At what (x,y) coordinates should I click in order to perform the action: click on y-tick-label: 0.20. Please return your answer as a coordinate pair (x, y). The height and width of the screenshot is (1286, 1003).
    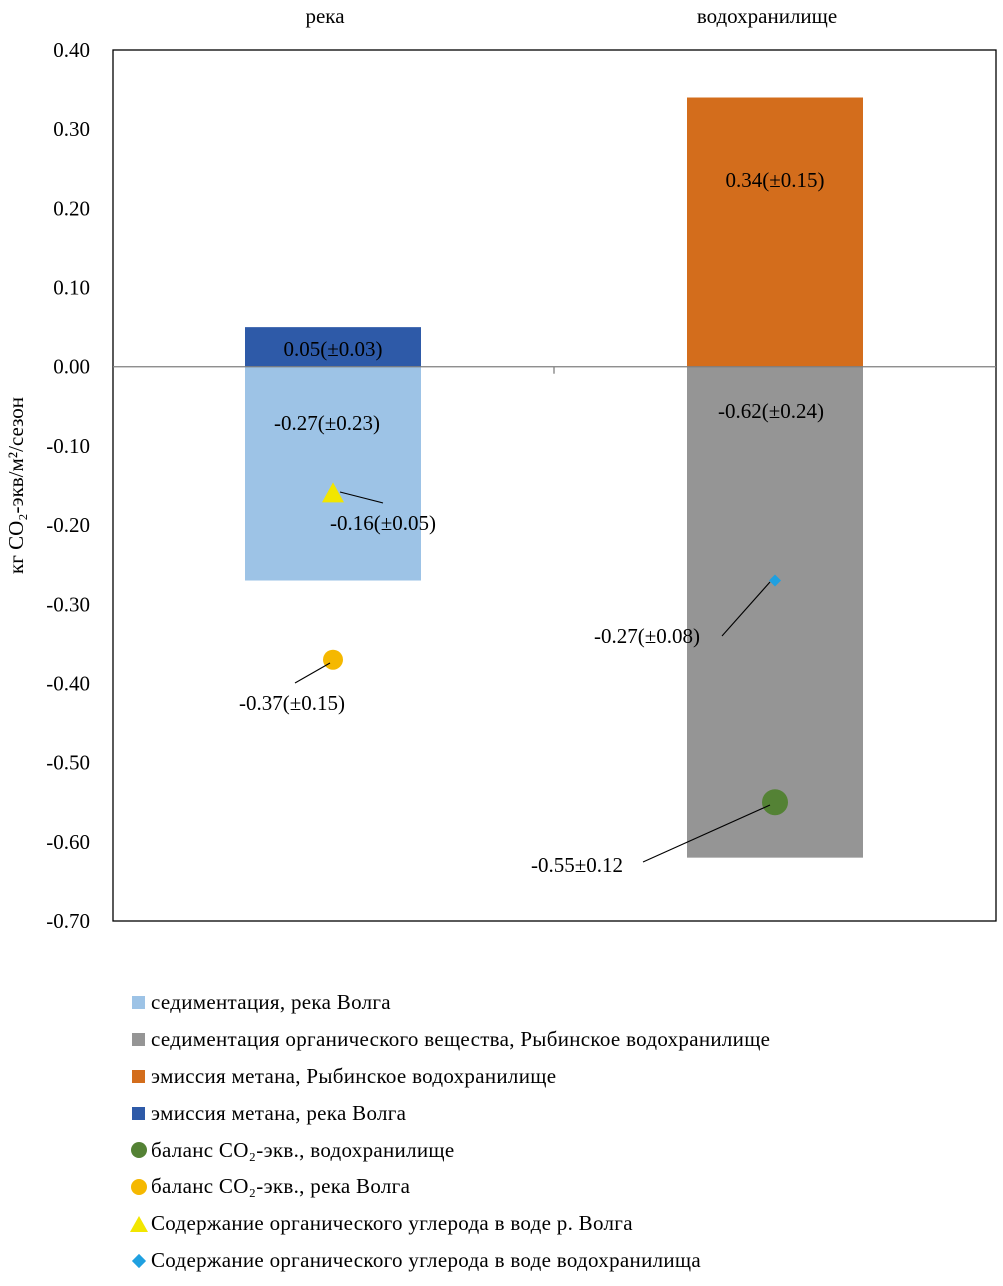
    Looking at the image, I should click on (71, 208).